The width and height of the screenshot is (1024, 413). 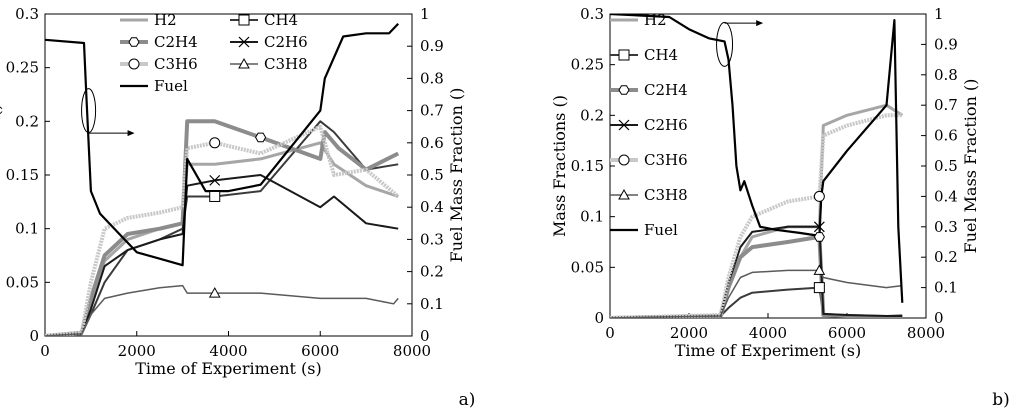 What do you see at coordinates (756, 302) in the screenshot?
I see `series-line-ch4` at bounding box center [756, 302].